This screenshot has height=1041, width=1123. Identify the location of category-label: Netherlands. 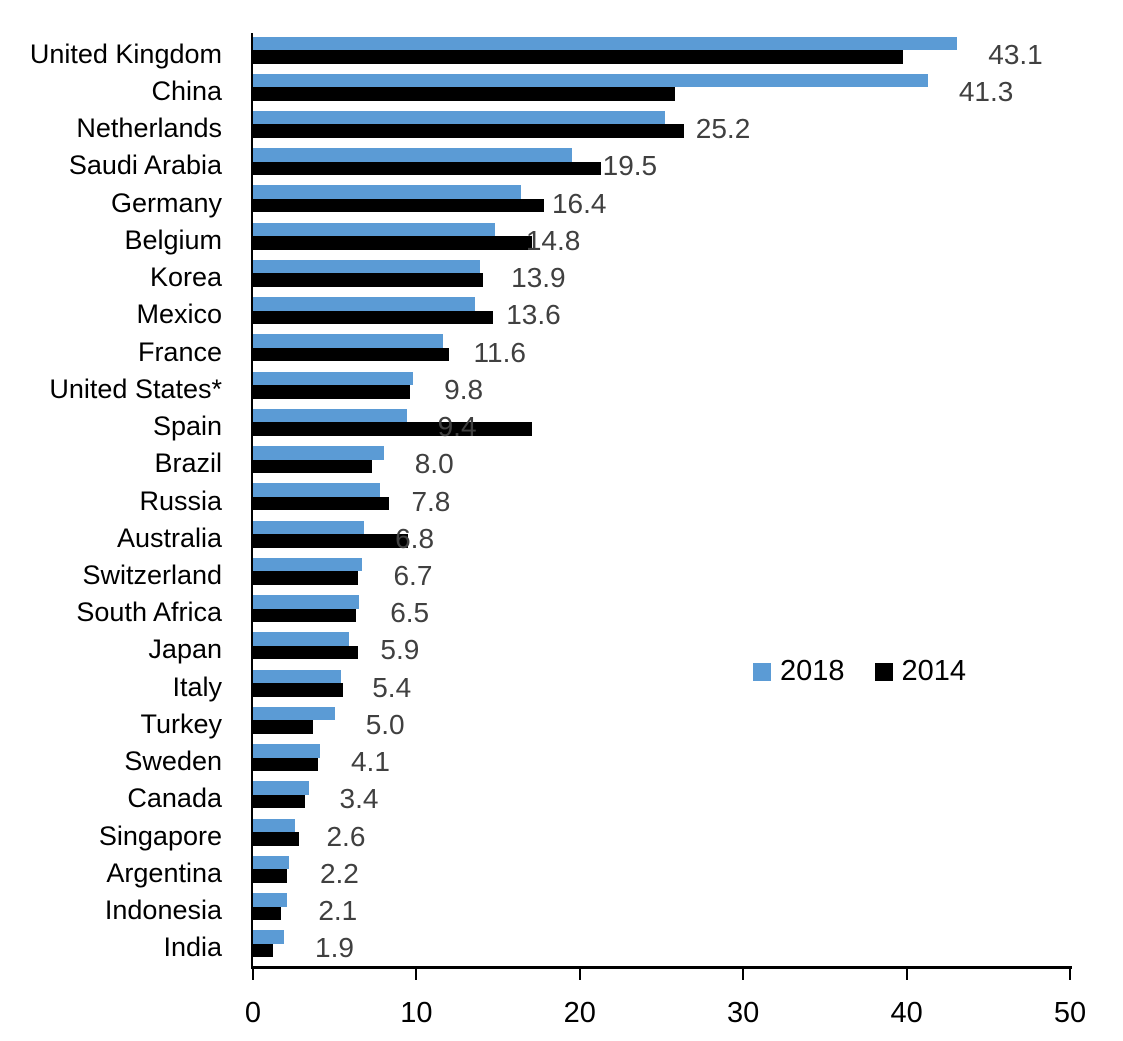
(149, 128).